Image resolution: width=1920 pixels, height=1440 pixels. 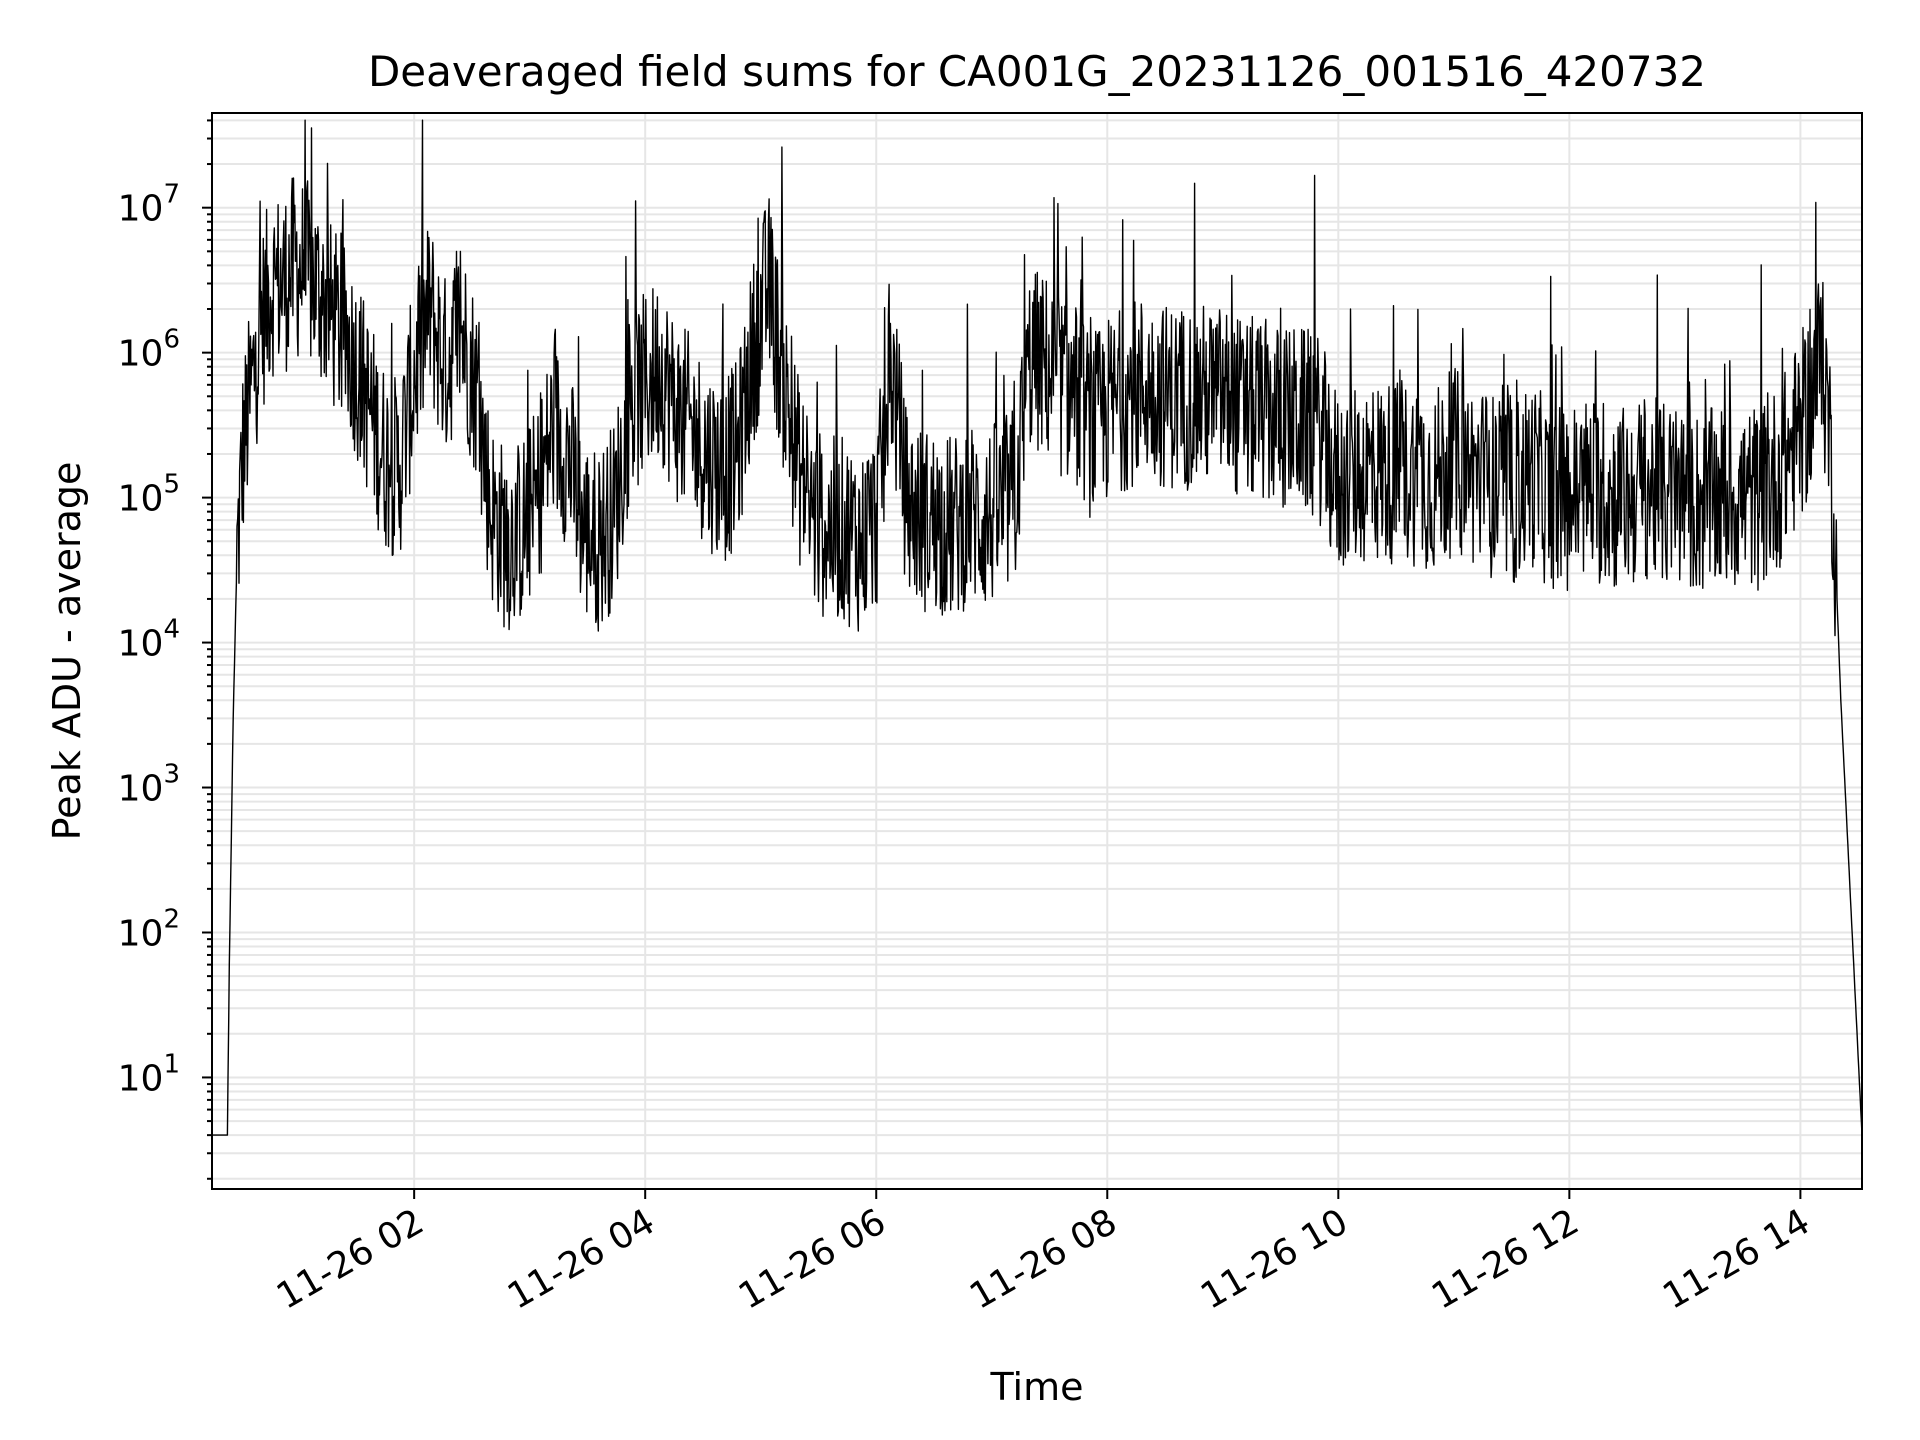 I want to click on y-tick-label: 10², so click(x=149, y=929).